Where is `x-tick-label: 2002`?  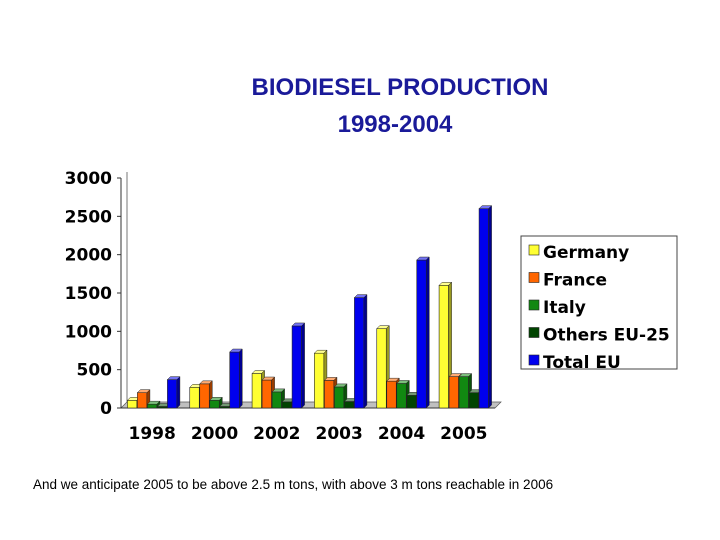 x-tick-label: 2002 is located at coordinates (276, 434).